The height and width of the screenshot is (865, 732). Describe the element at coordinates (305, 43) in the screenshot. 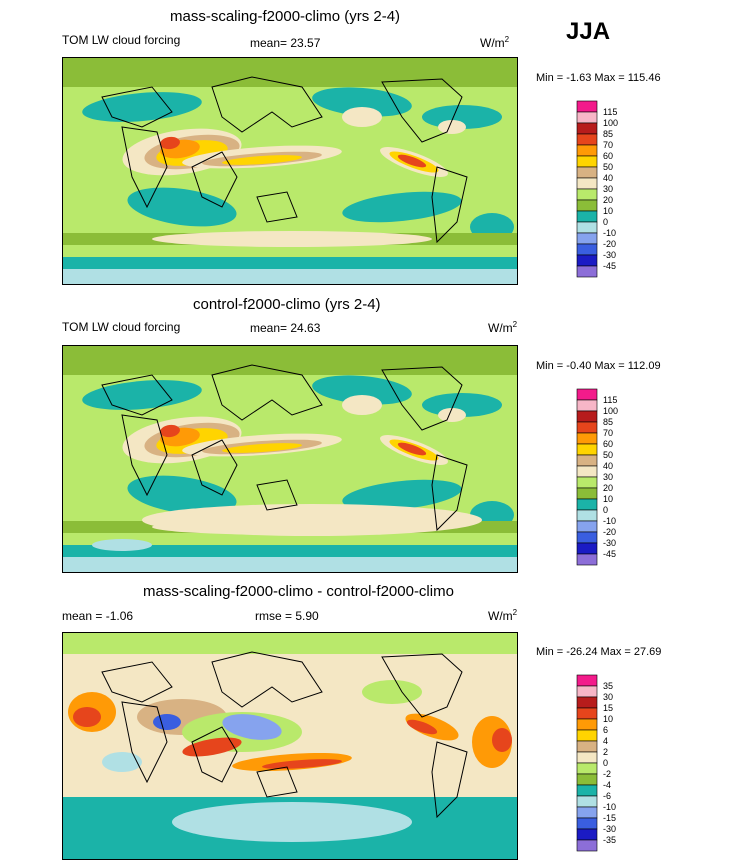

I see `panel1-mean-value: 23.57` at that location.